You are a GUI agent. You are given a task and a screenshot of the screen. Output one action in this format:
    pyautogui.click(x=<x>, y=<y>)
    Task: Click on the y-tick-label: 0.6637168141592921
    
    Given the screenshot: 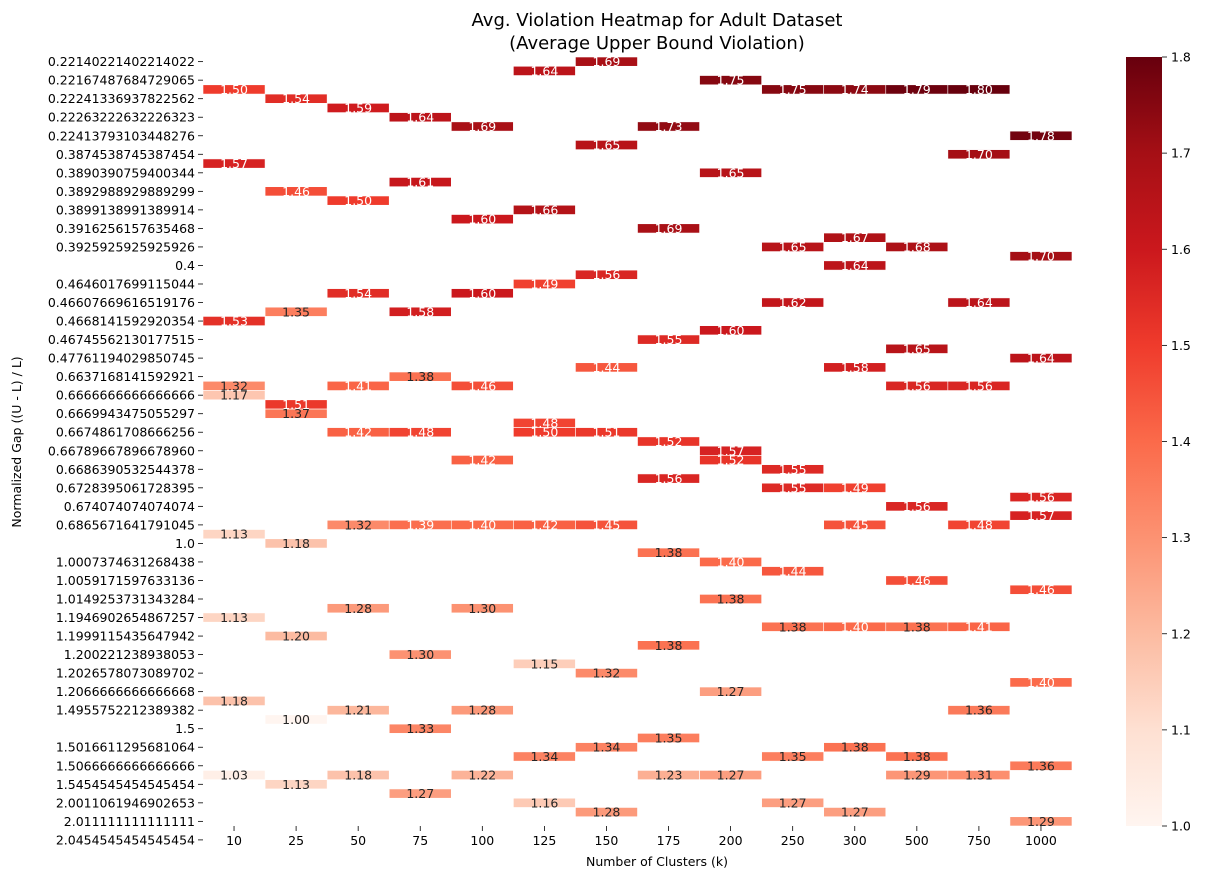 What is the action you would take?
    pyautogui.click(x=125, y=376)
    